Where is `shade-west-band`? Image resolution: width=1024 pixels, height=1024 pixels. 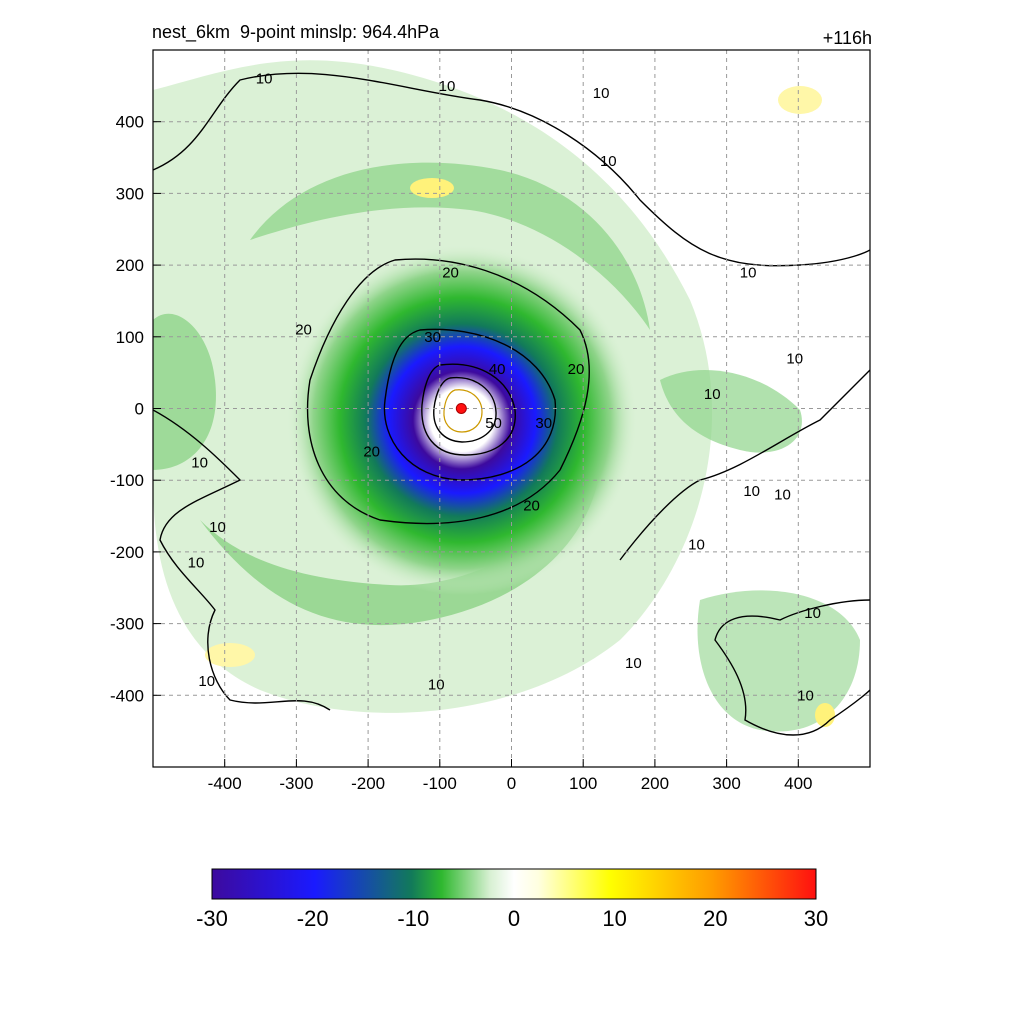 shade-west-band is located at coordinates (184, 391).